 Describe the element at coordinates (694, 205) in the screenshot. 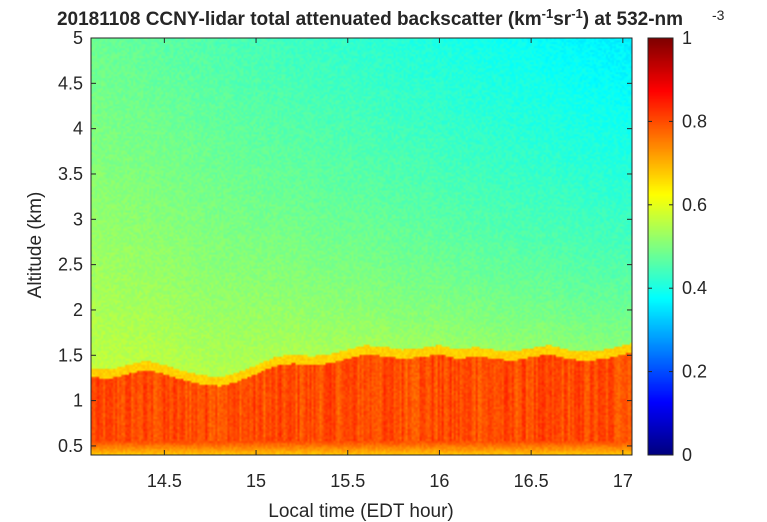

I see `colorbar-tick-label: 0.6` at that location.